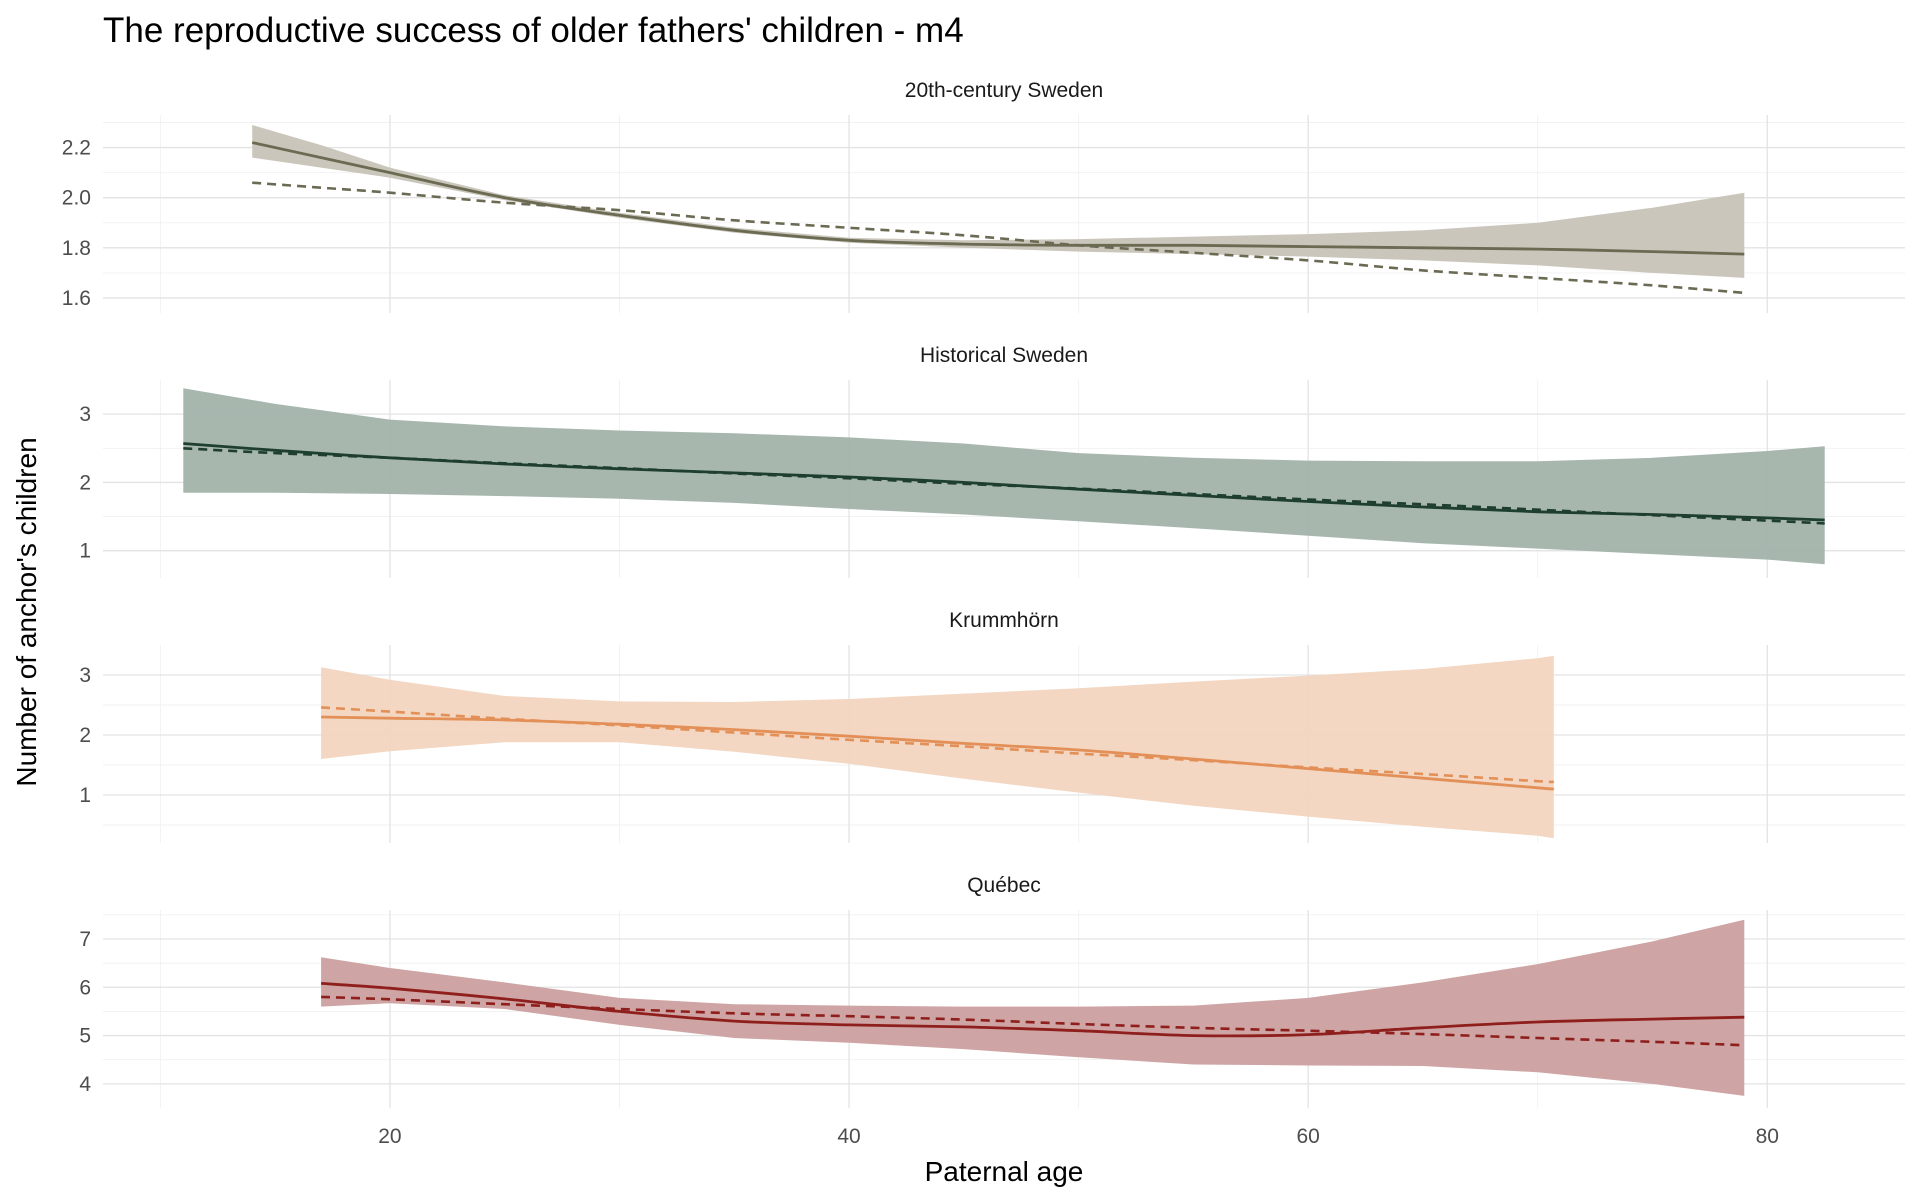 This screenshot has width=1920, height=1200. What do you see at coordinates (848, 1136) in the screenshot?
I see `x-tick-label: 40` at bounding box center [848, 1136].